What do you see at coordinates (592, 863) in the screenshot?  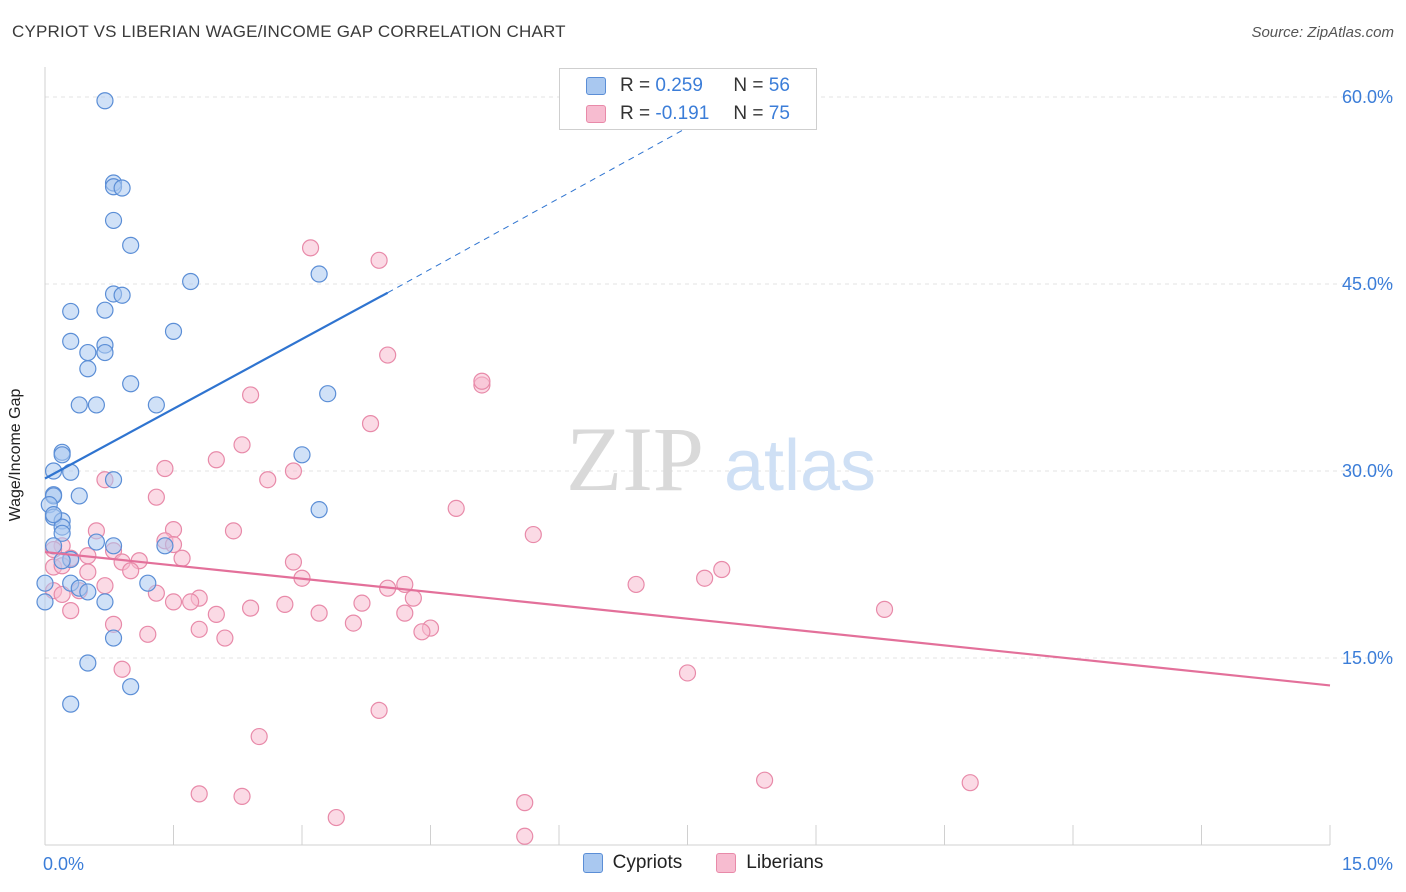 I see `cypriots-legend-swatch` at bounding box center [592, 863].